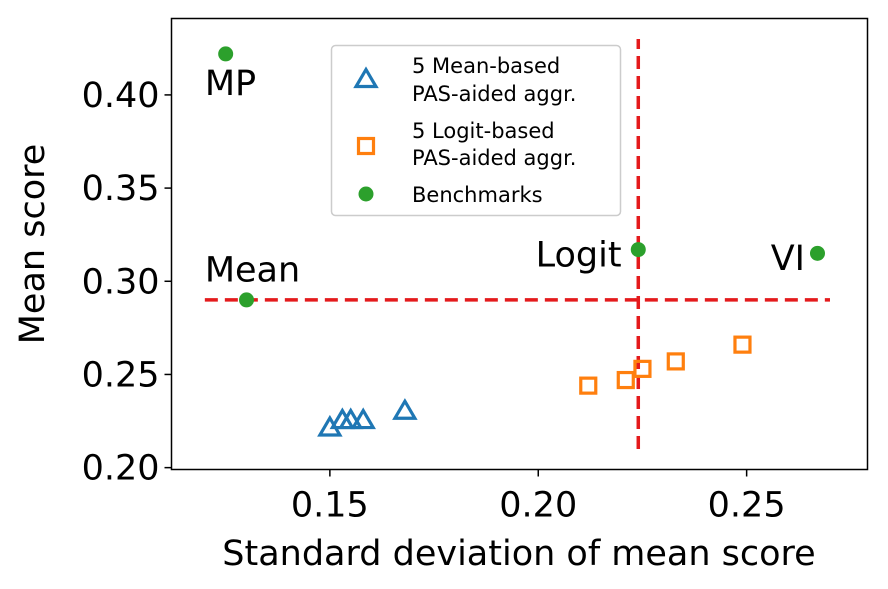 The height and width of the screenshot is (589, 888). Describe the element at coordinates (538, 506) in the screenshot. I see `x-tick-label: 0.20` at that location.